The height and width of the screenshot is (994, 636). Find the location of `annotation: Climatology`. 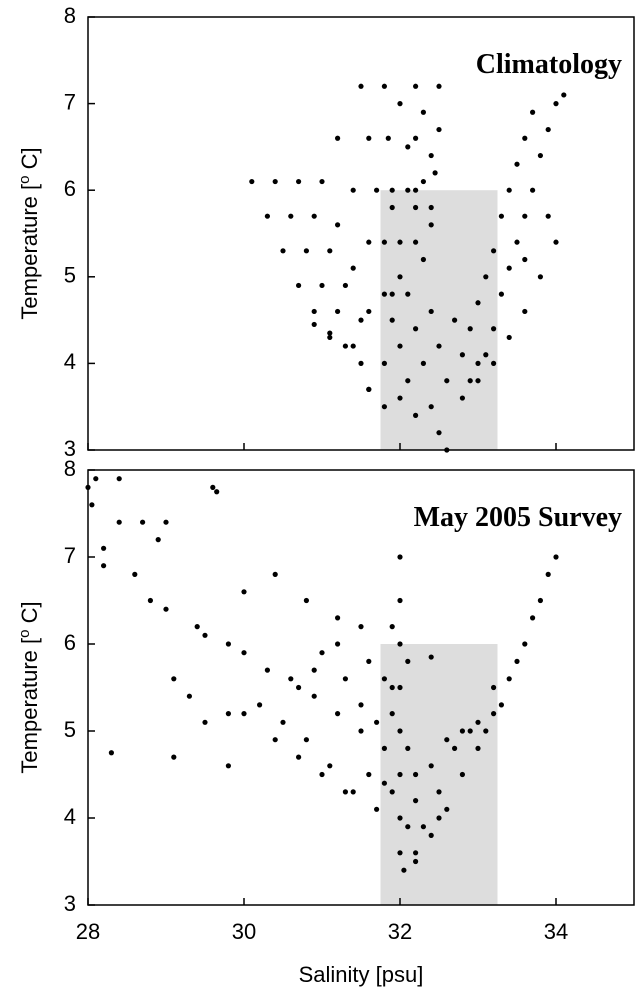

annotation: Climatology is located at coordinates (549, 64).